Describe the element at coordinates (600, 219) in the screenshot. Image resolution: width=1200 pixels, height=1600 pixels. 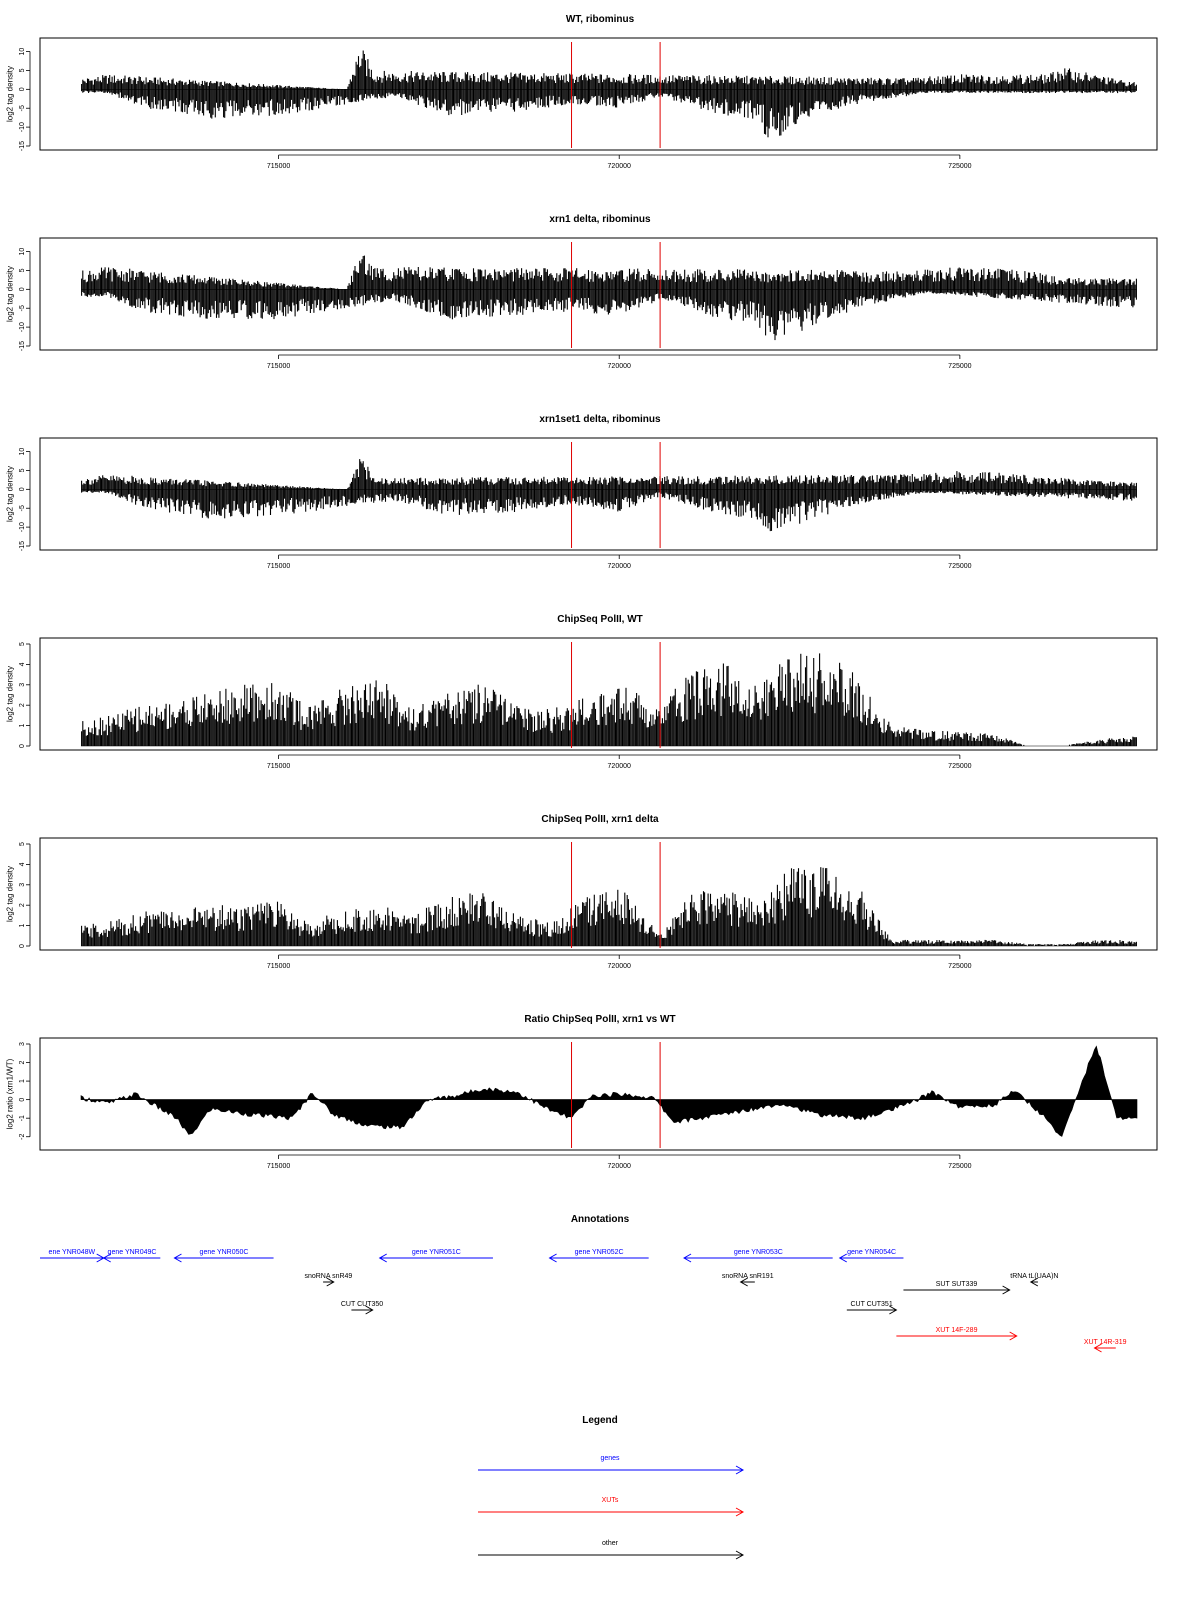
I see `panel-title: xrn1 delta, ribominus` at that location.